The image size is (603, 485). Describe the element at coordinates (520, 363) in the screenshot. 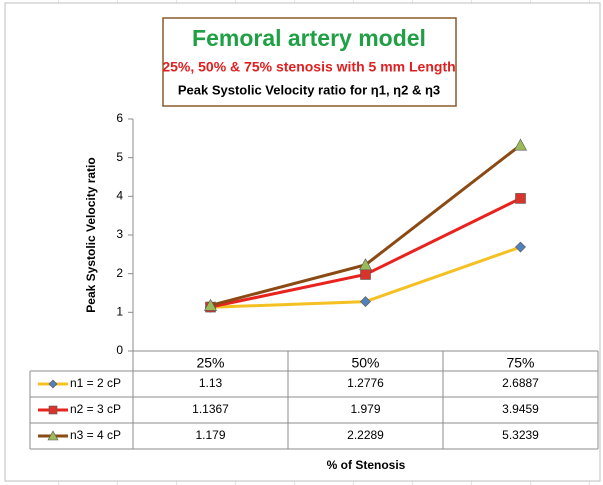

I see `x-tick-label: 75%` at that location.